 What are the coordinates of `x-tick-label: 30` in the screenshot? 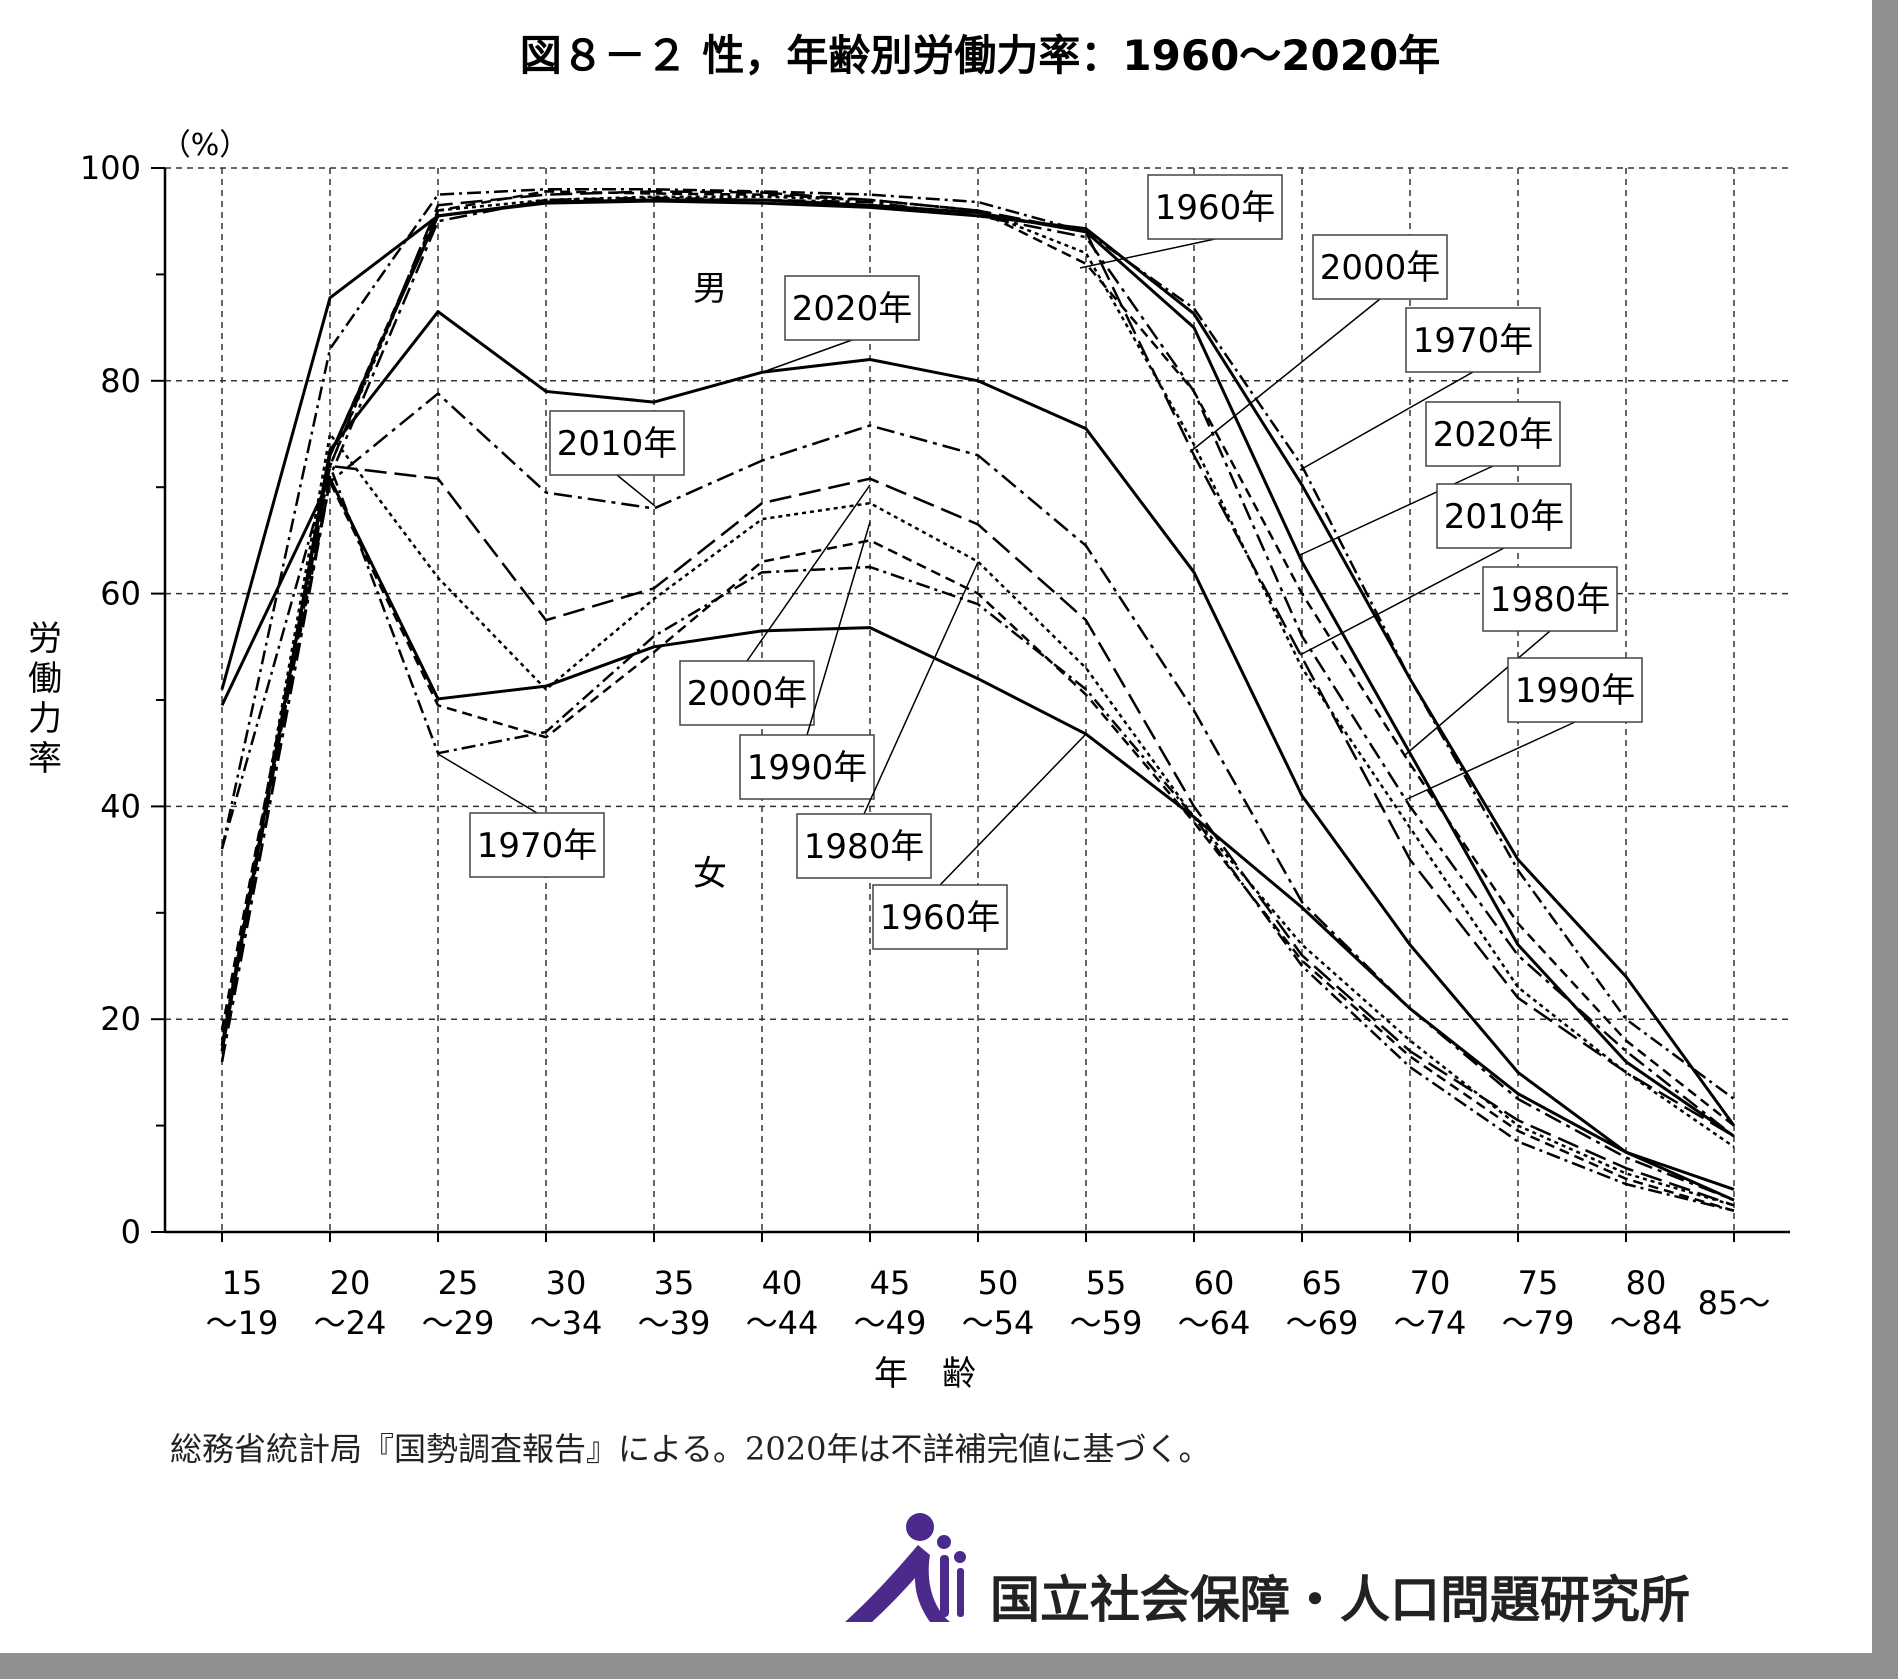 It's located at (566, 1283).